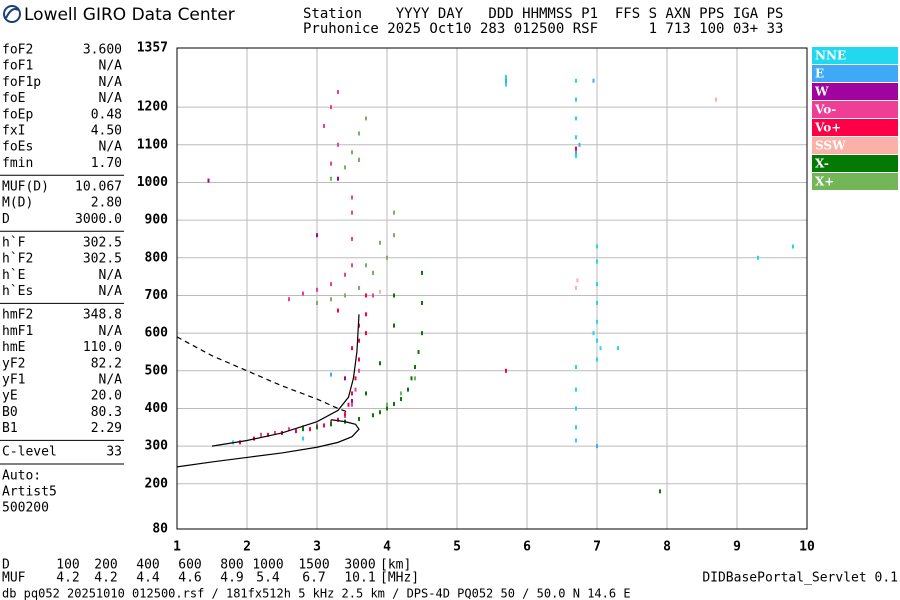 This screenshot has height=600, width=900. What do you see at coordinates (157, 370) in the screenshot?
I see `y-tick-label: 500` at bounding box center [157, 370].